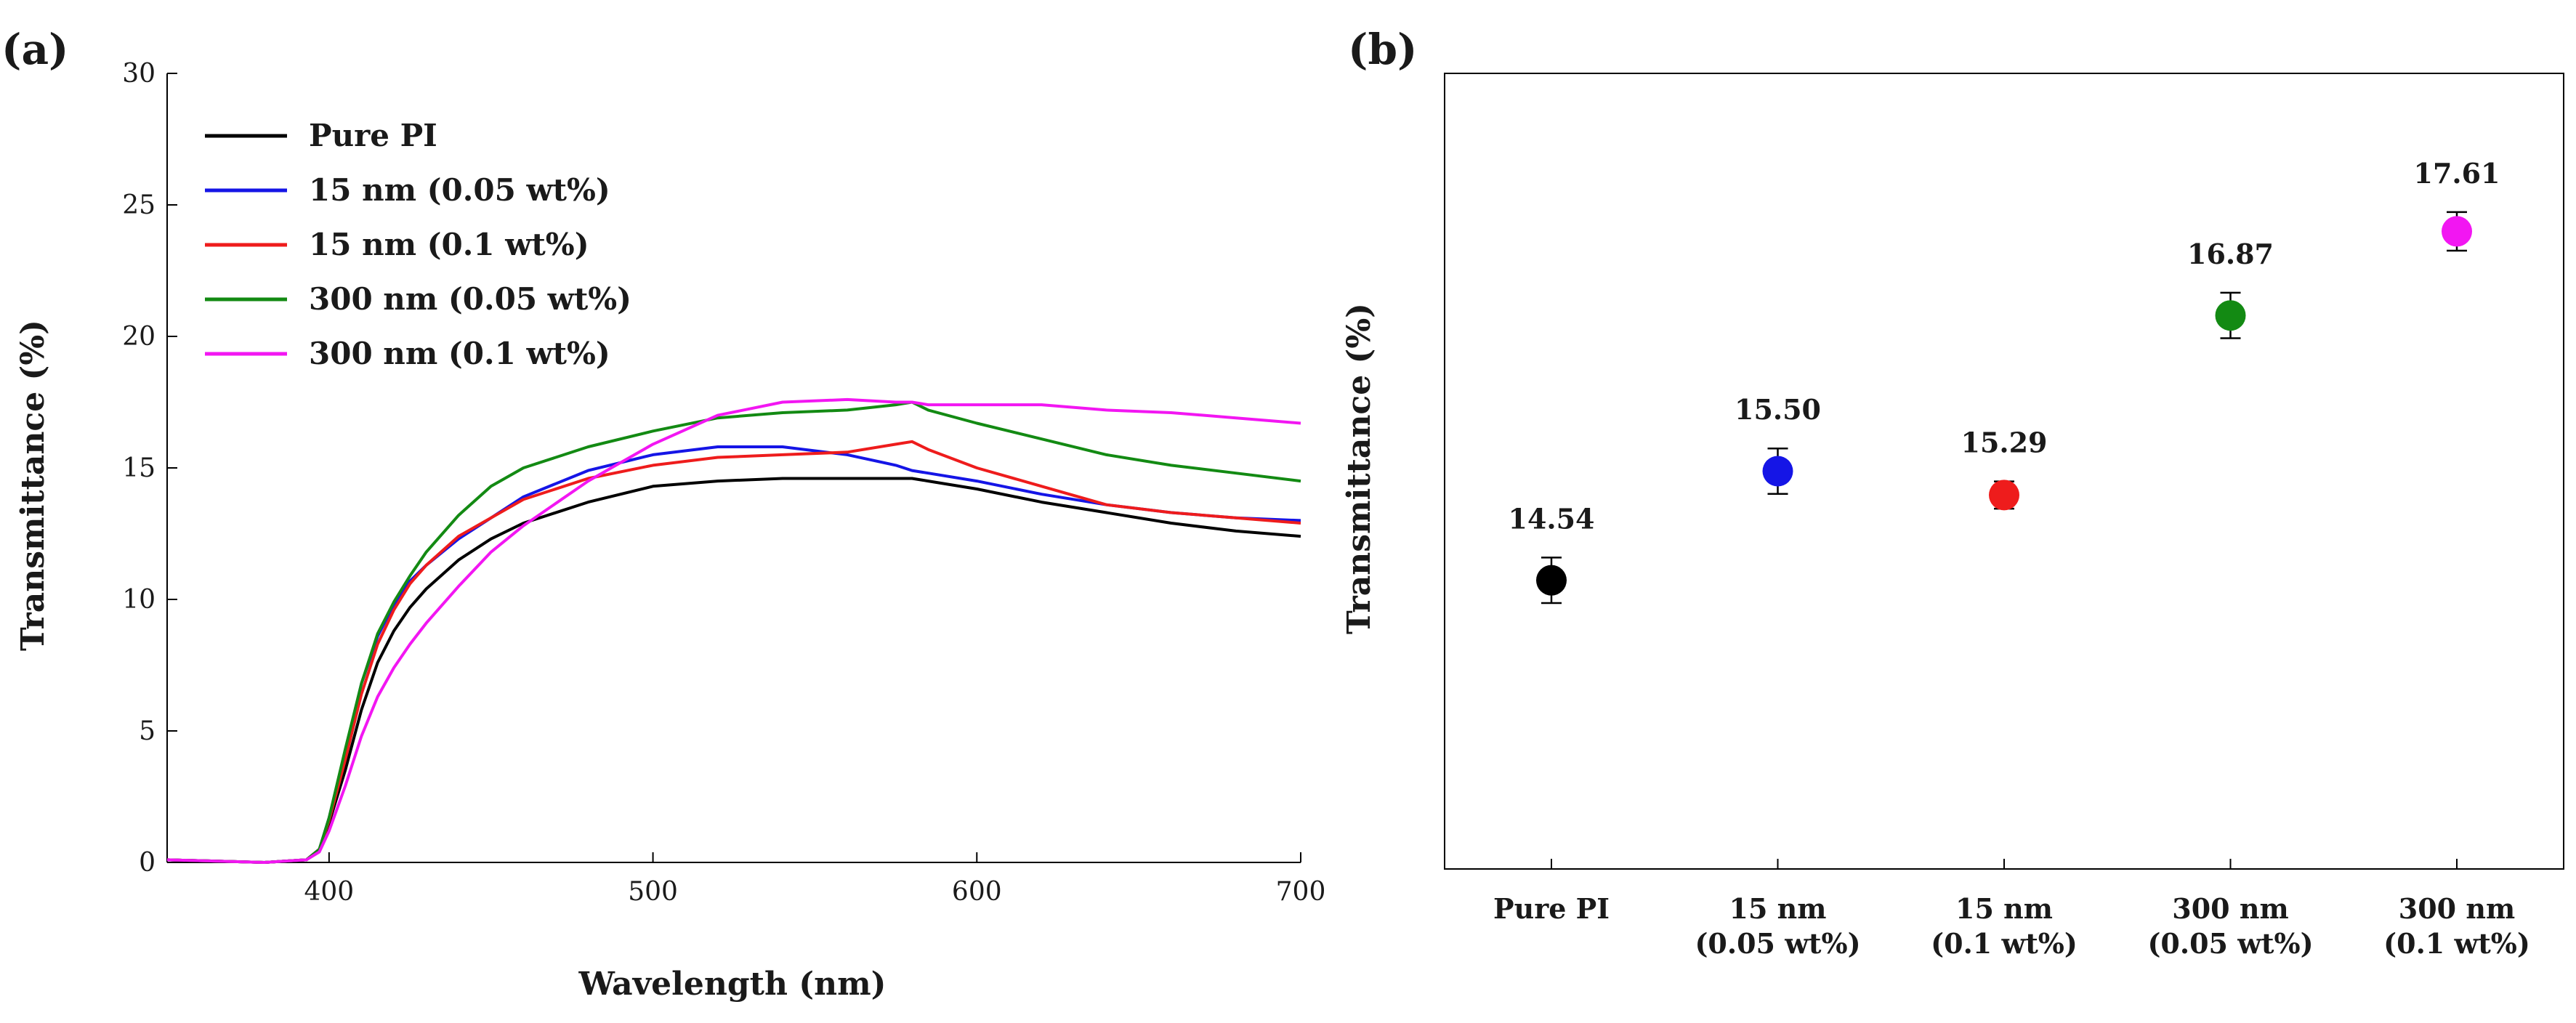  What do you see at coordinates (977, 892) in the screenshot?
I see `panel-a-x-tick-label: 600` at bounding box center [977, 892].